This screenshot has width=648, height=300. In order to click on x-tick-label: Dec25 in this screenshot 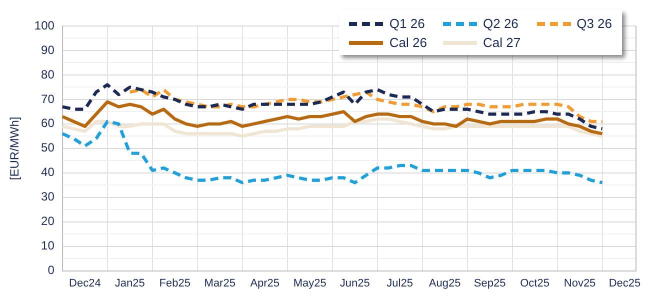, I will do `click(624, 283)`.